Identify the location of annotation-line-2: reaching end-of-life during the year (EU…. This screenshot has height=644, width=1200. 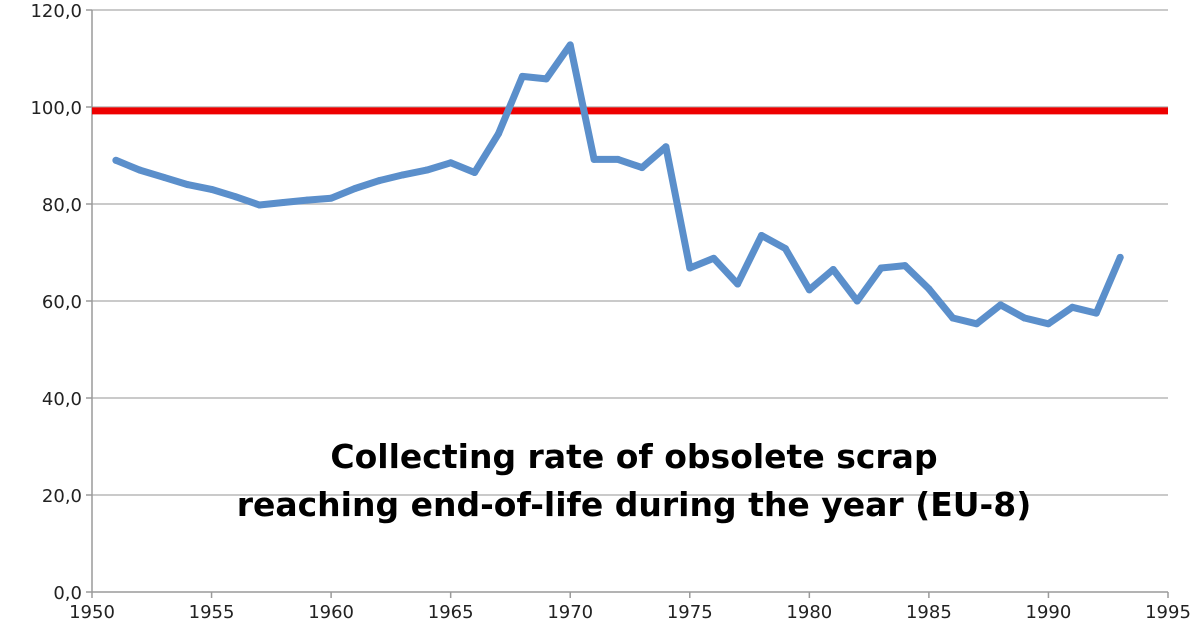
(634, 504).